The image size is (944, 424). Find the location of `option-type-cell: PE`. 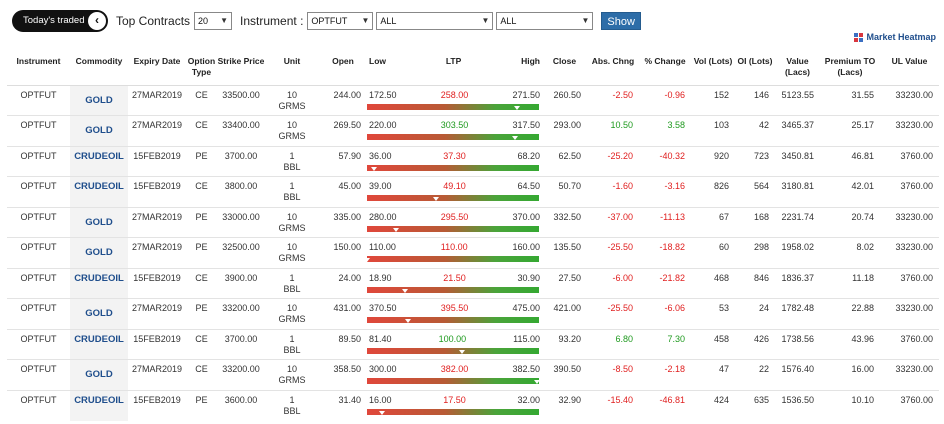

option-type-cell: PE is located at coordinates (201, 161).